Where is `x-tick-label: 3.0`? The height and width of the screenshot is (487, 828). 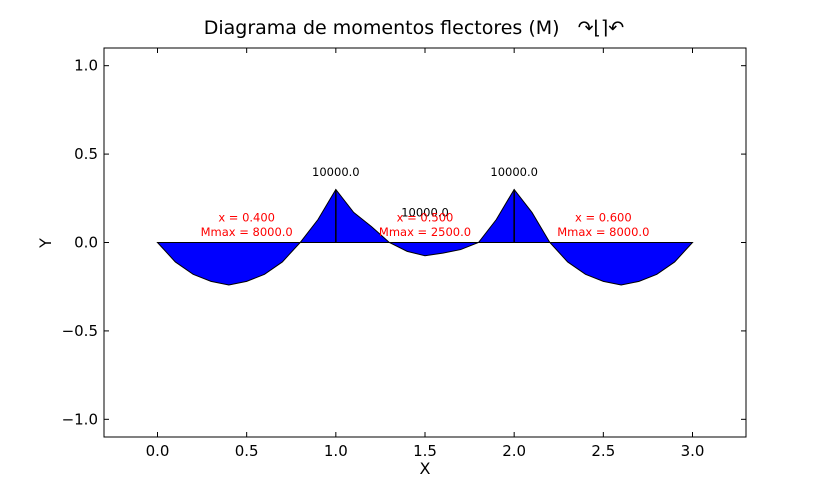 x-tick-label: 3.0 is located at coordinates (693, 451).